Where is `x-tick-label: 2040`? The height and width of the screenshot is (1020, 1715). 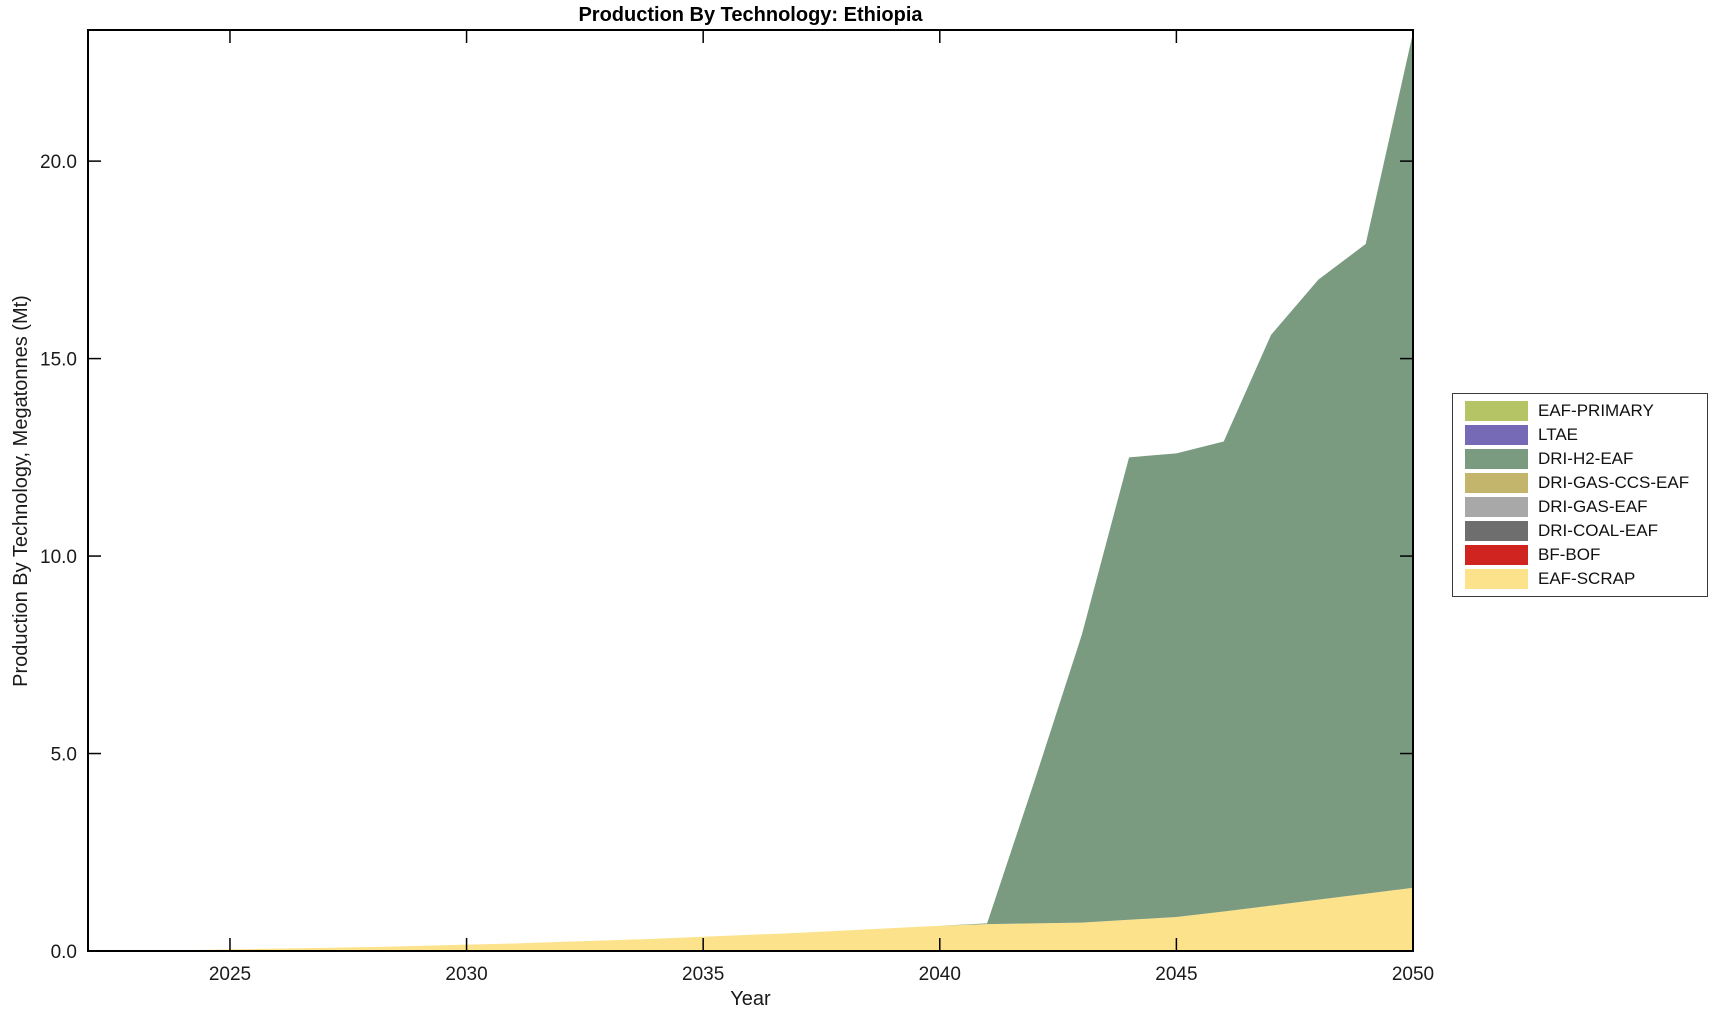
x-tick-label: 2040 is located at coordinates (940, 974).